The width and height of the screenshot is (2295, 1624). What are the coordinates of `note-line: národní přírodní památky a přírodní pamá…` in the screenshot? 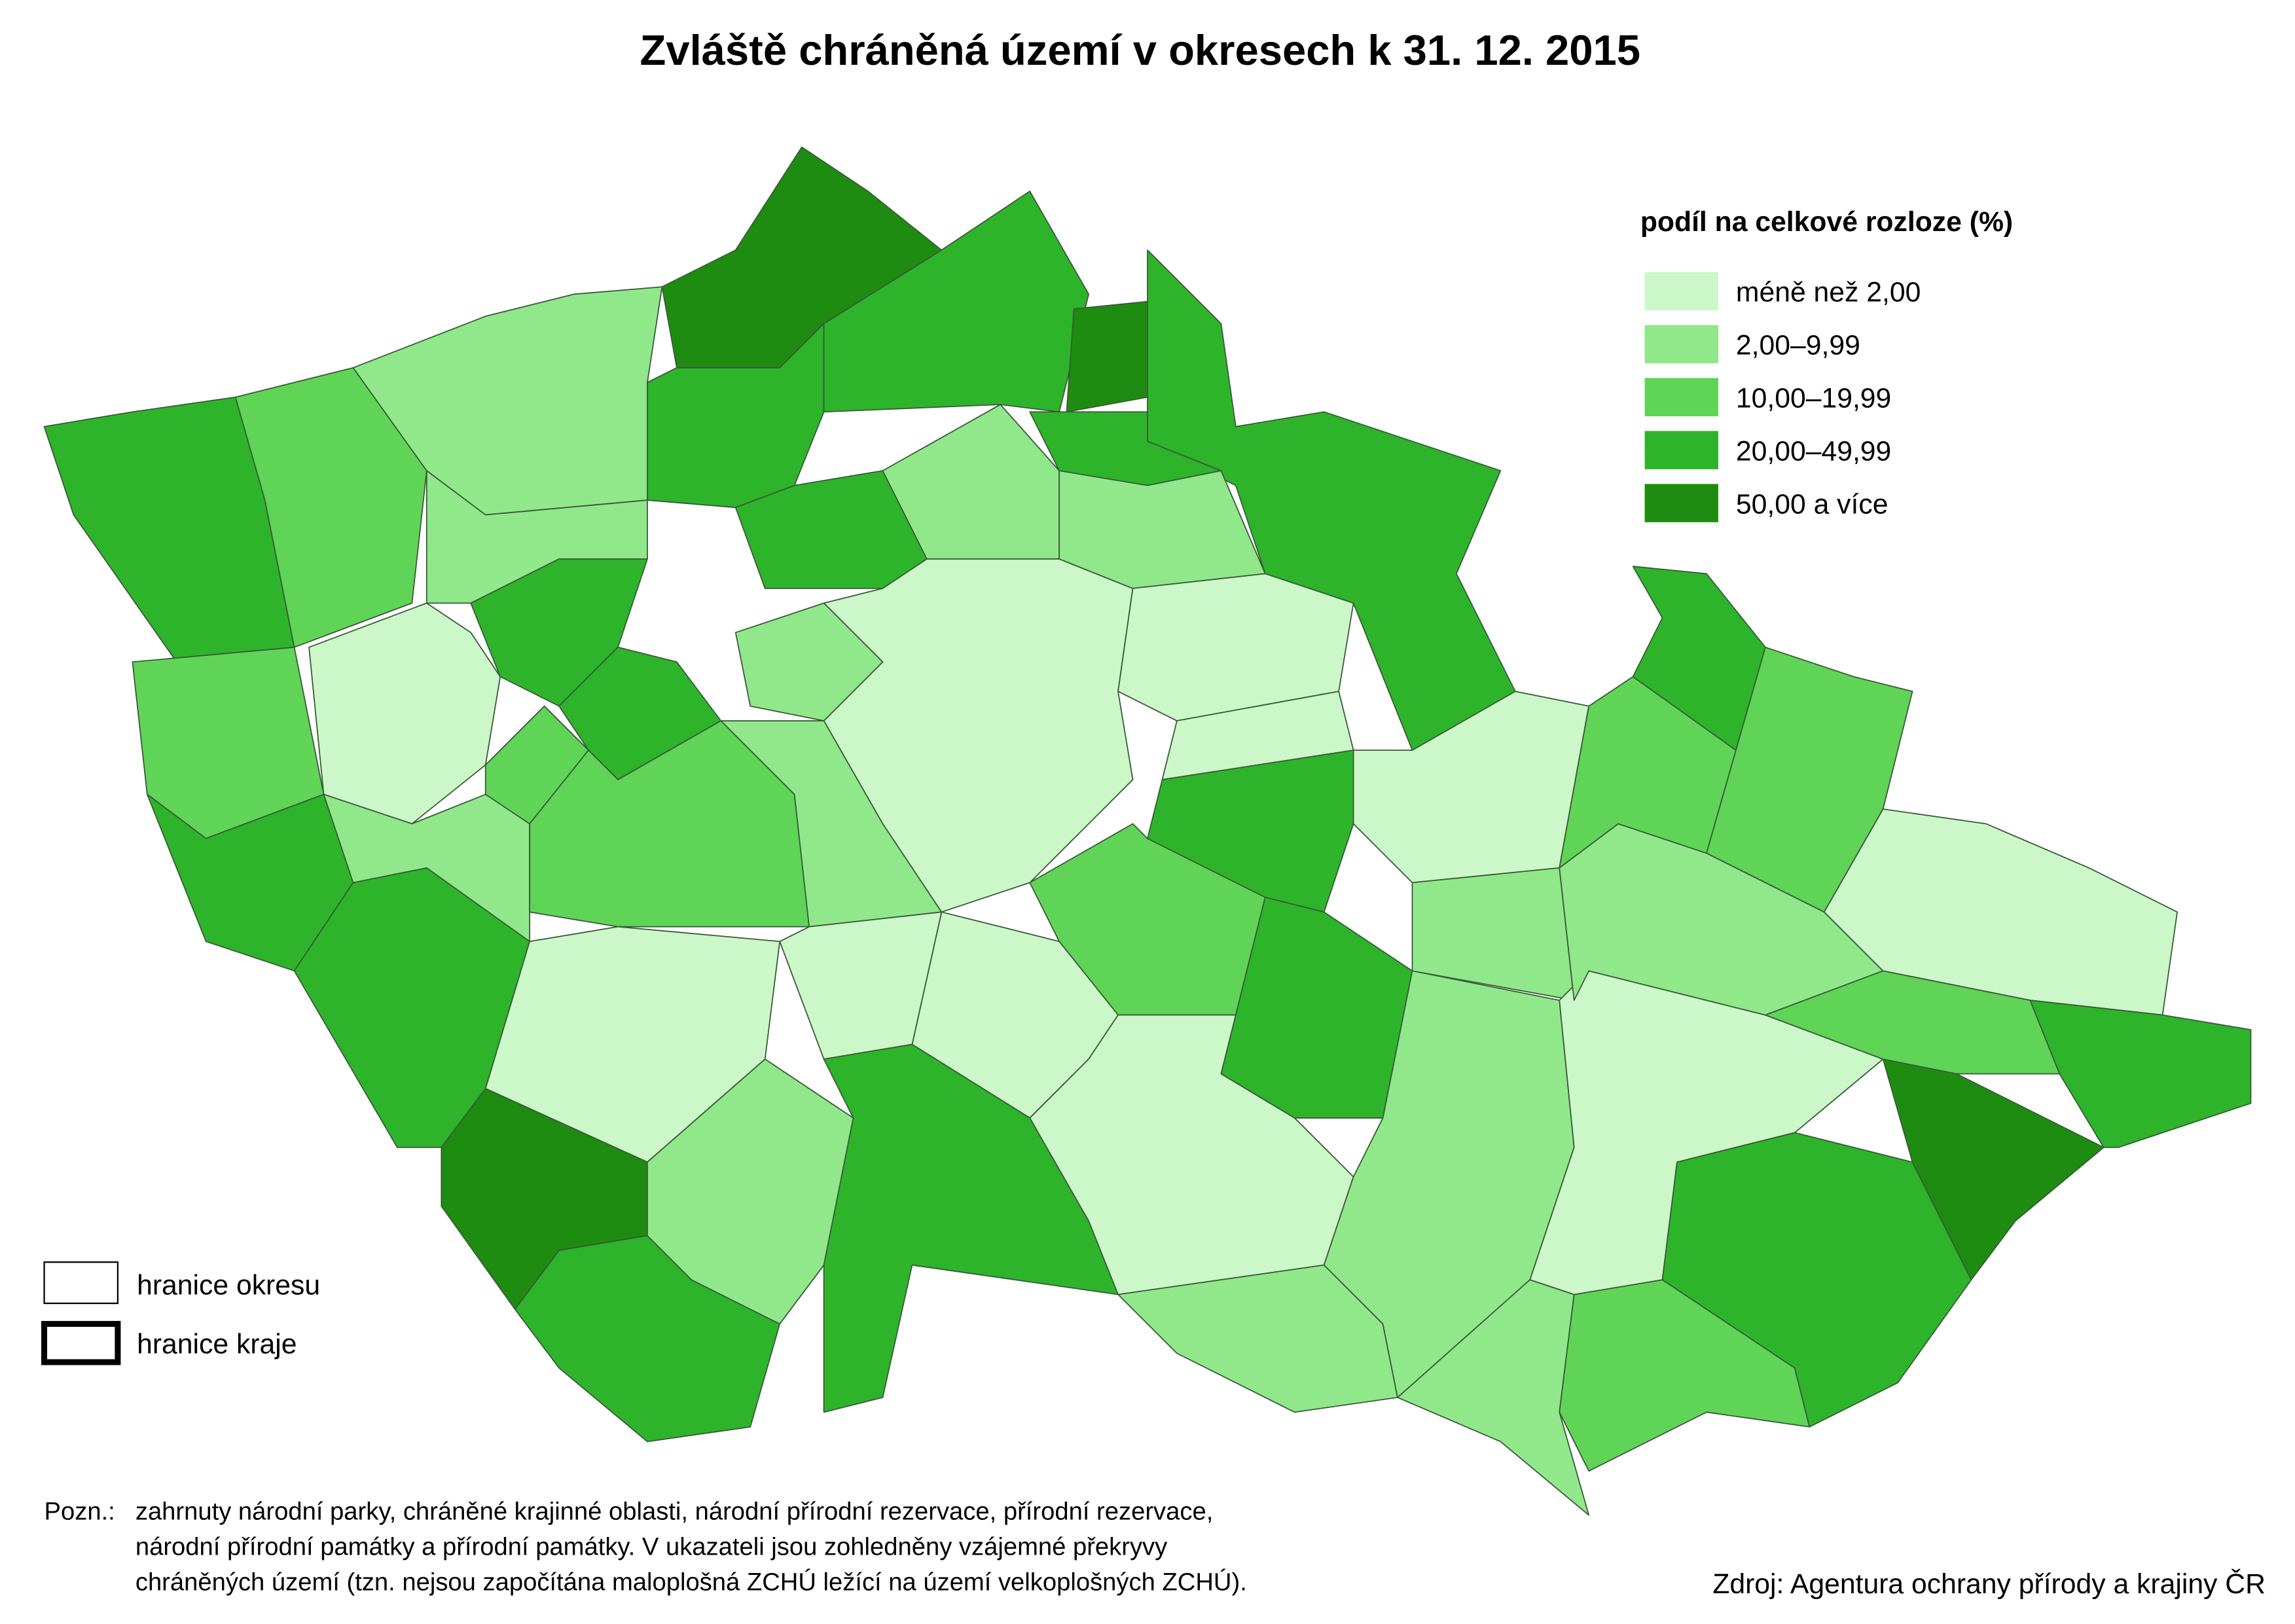 It's located at (652, 1546).